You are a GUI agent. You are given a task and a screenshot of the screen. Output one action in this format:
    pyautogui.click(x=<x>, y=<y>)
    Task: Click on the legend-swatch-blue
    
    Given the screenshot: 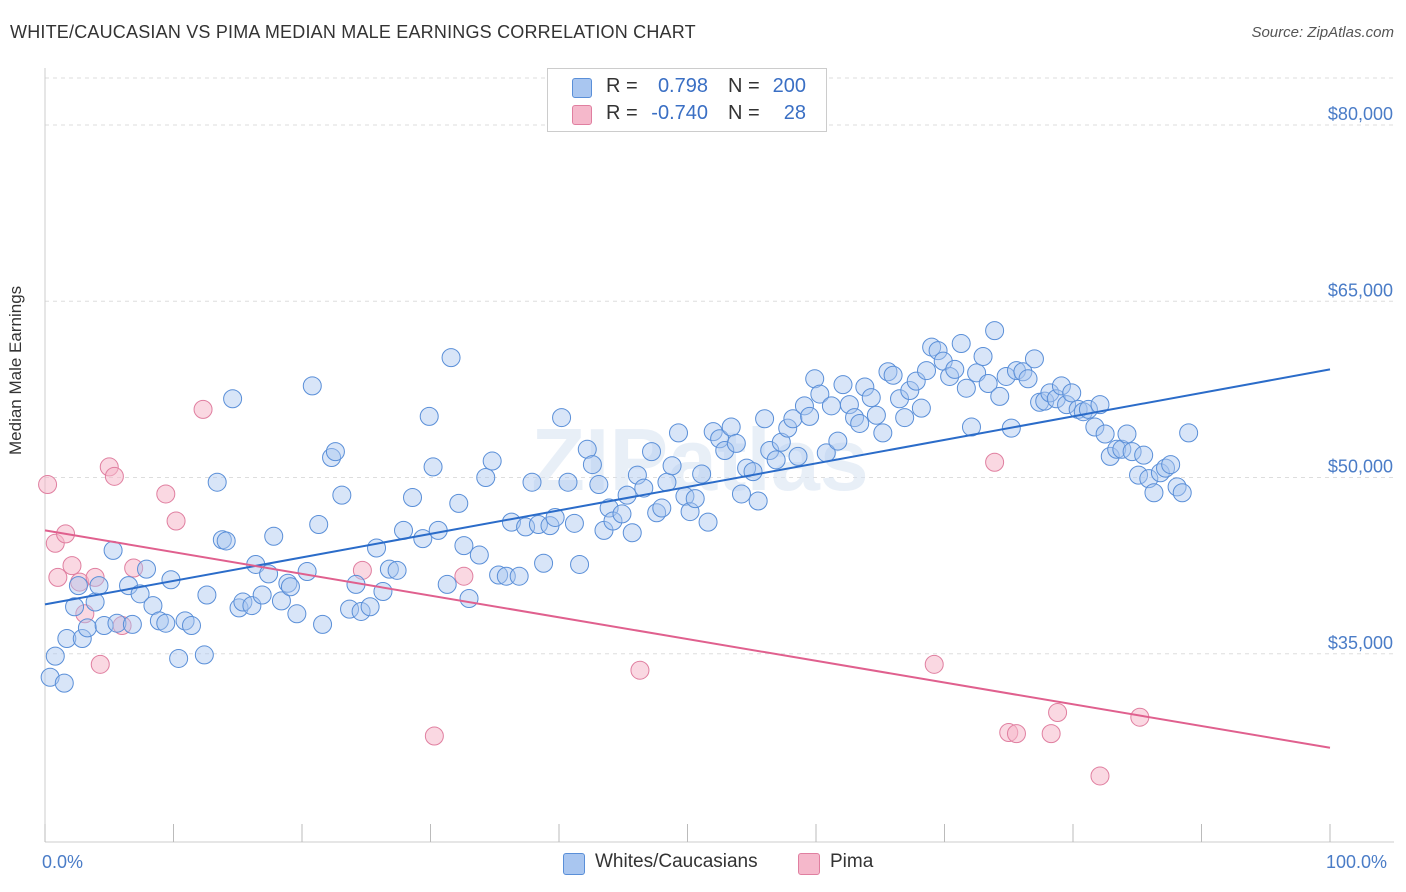 What is the action you would take?
    pyautogui.click(x=582, y=88)
    